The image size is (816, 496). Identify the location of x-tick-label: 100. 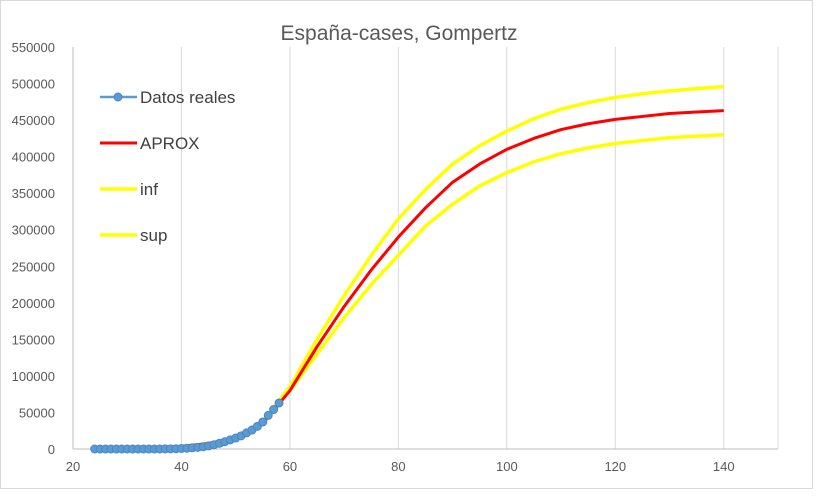
(507, 466).